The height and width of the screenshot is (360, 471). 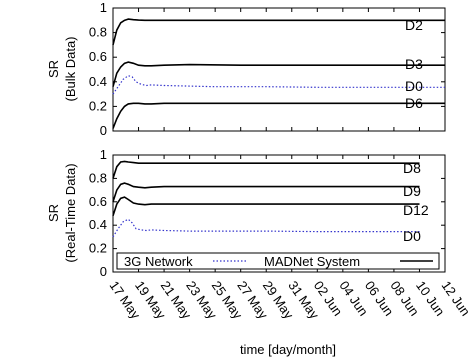 I want to click on series-label-d6: D6, so click(x=414, y=103).